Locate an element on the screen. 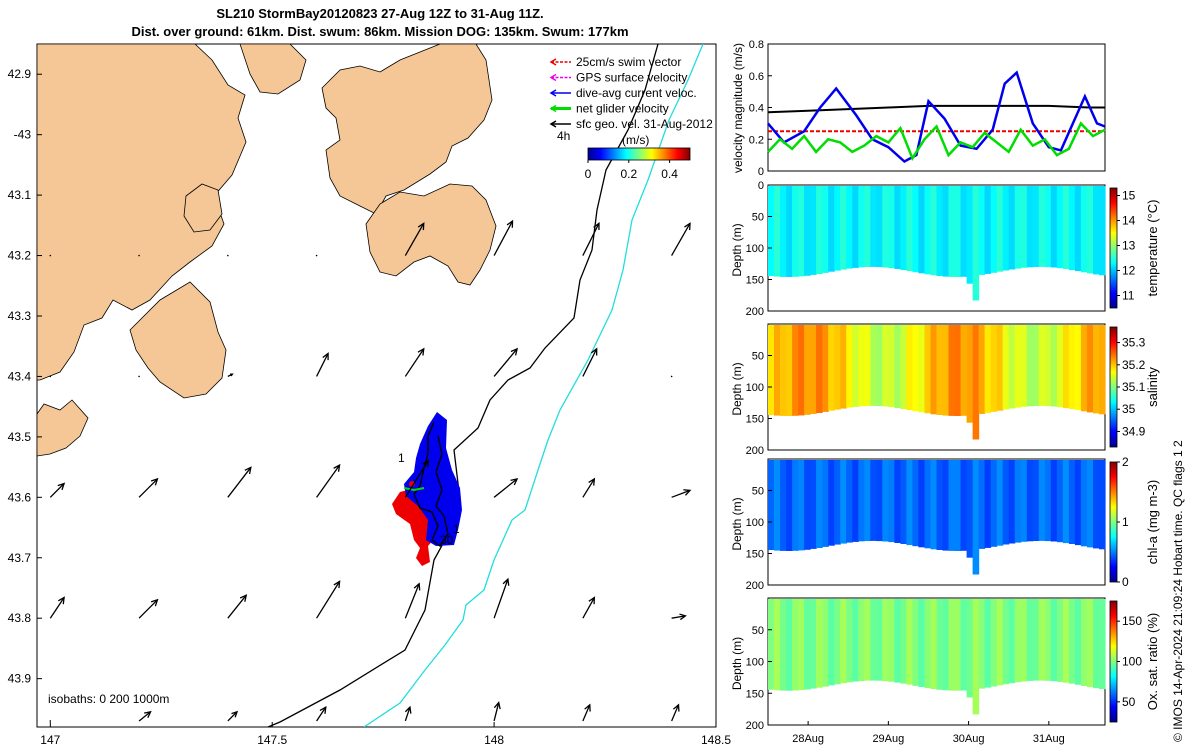  time-tick-label: 29Aug is located at coordinates (888, 739).